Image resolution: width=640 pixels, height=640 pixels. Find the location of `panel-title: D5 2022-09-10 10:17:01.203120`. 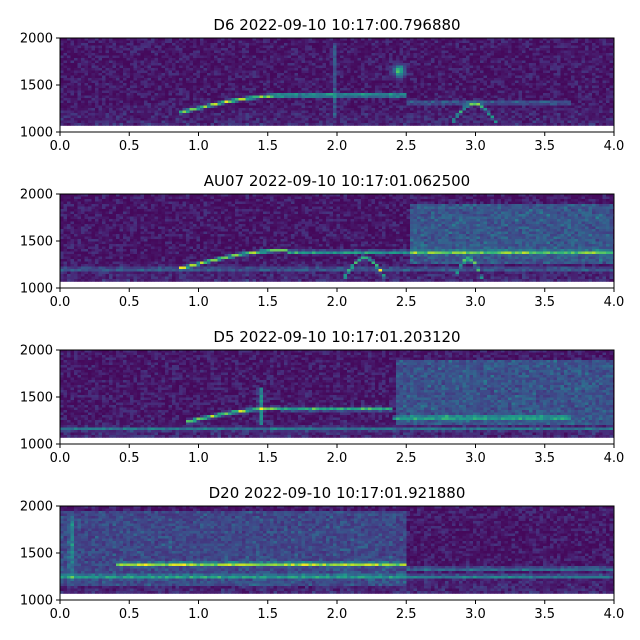

panel-title: D5 2022-09-10 10:17:01.203120 is located at coordinates (336, 337).